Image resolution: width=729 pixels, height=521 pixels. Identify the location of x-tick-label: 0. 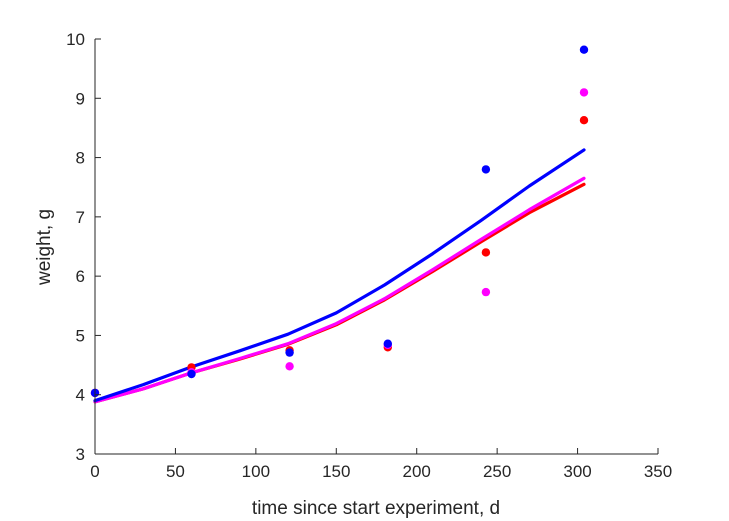
(94, 471).